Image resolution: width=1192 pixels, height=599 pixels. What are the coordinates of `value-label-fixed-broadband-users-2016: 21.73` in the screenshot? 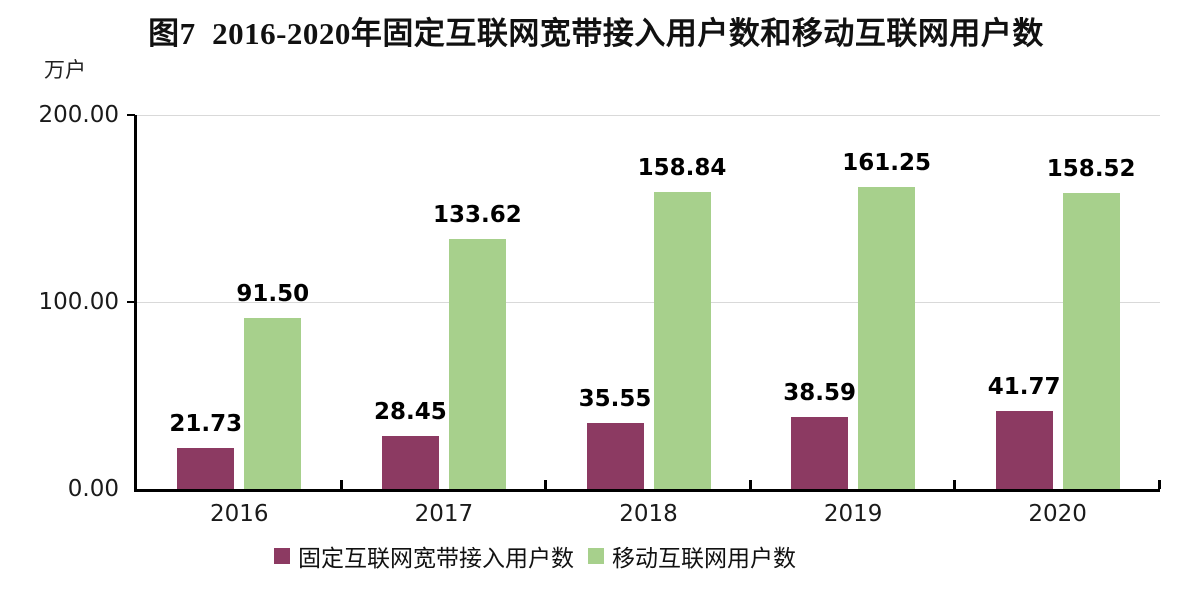 It's located at (206, 424).